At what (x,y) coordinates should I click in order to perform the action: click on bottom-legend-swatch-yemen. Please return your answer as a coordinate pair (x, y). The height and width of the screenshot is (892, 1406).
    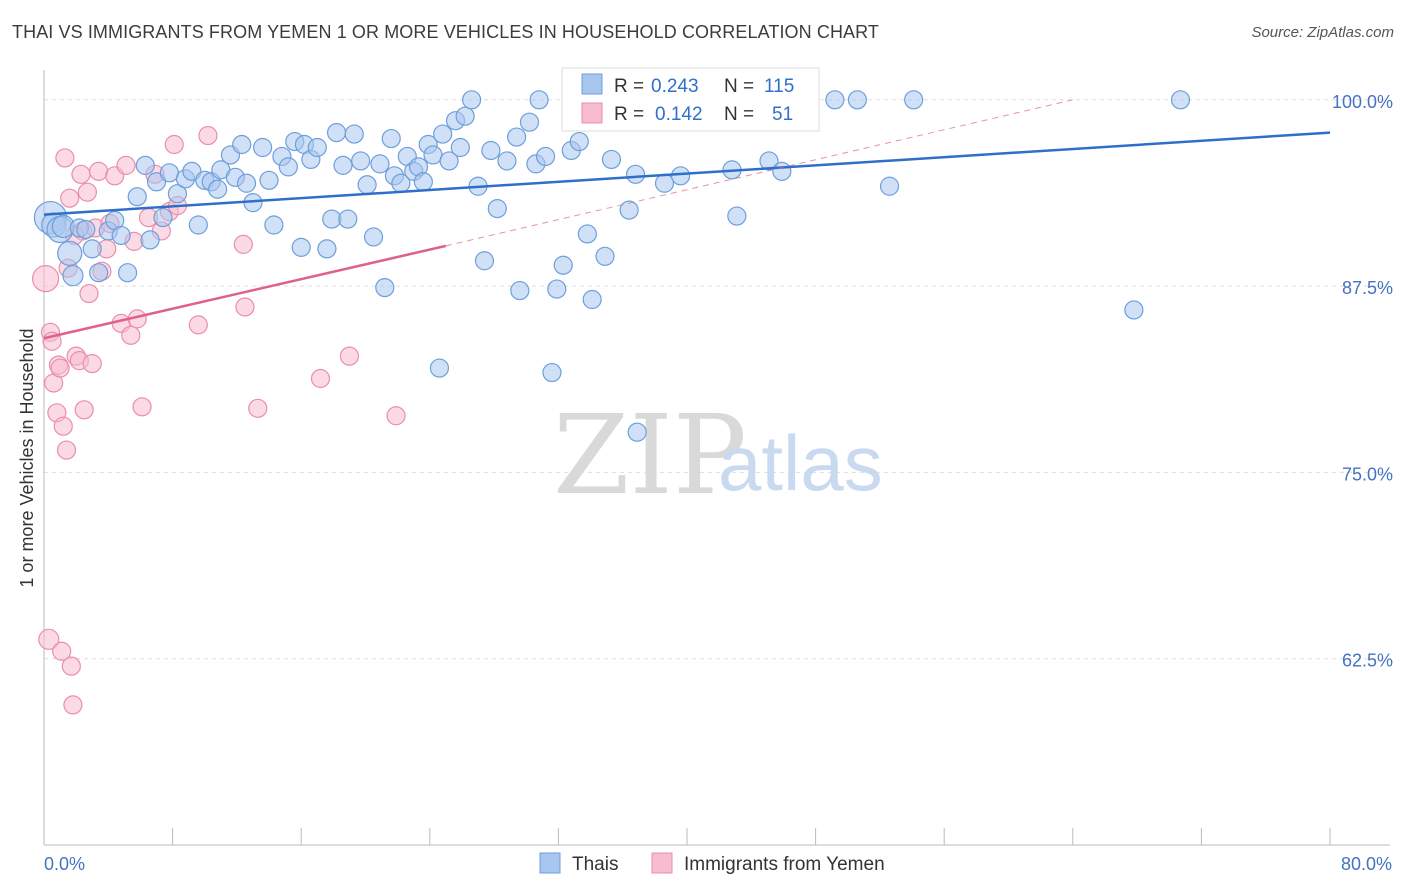
    Looking at the image, I should click on (662, 863).